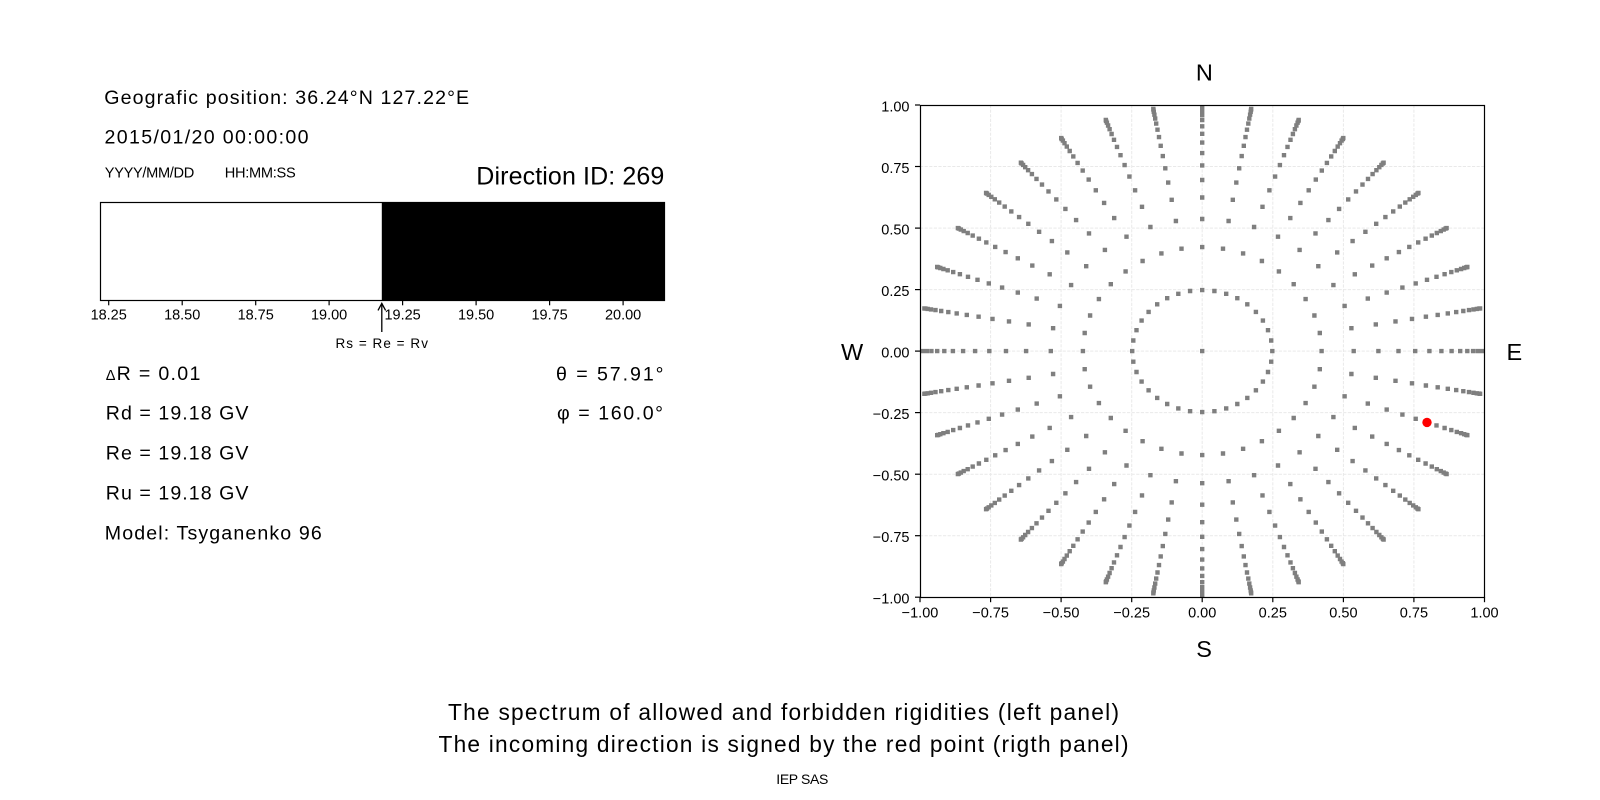 This screenshot has width=1600, height=800. What do you see at coordinates (1514, 352) in the screenshot?
I see `svg-text: E` at bounding box center [1514, 352].